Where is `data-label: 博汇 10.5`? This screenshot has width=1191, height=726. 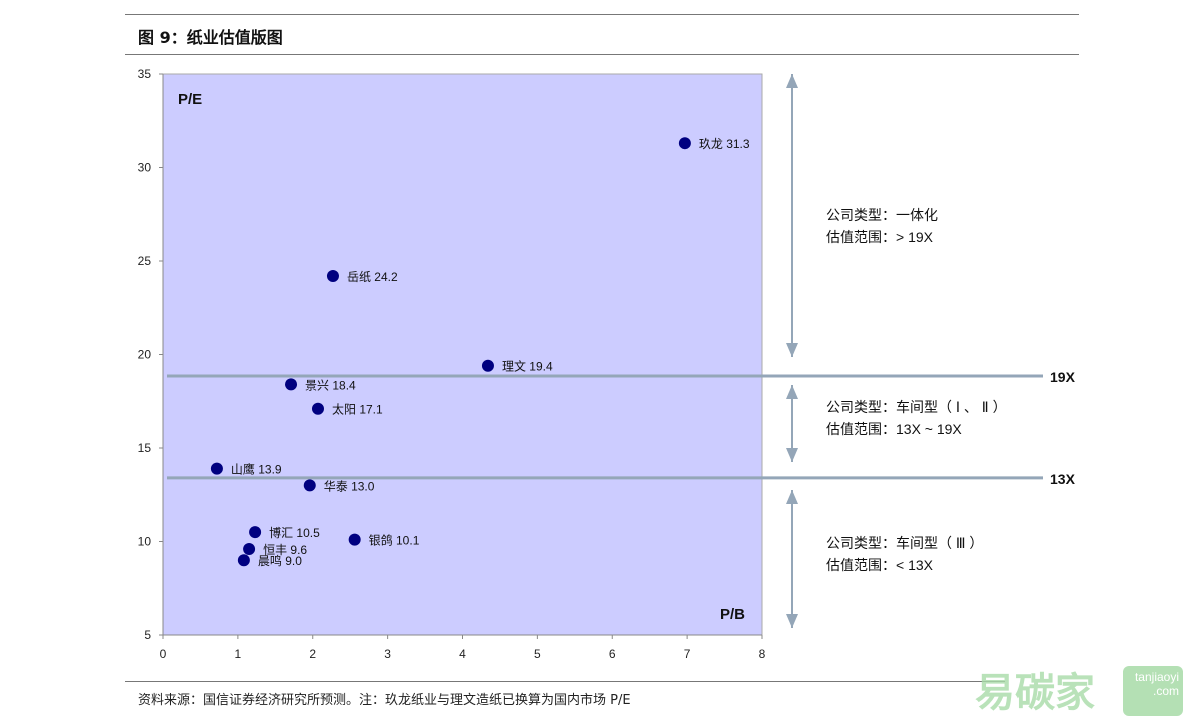 data-label: 博汇 10.5 is located at coordinates (294, 532).